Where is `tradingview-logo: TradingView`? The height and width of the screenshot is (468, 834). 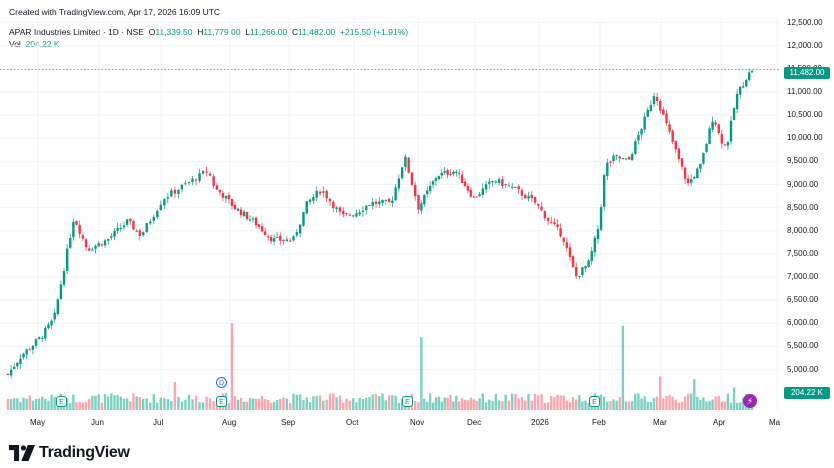
tradingview-logo: TradingView is located at coordinates (69, 453).